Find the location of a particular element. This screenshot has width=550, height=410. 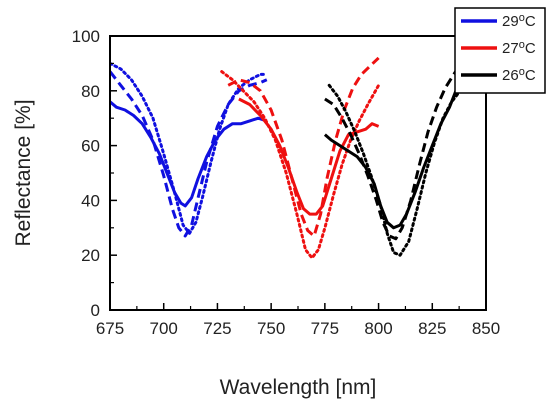

x-axis-ticks: 675 700 725 750 775 800 825 850 is located at coordinates (298, 320).